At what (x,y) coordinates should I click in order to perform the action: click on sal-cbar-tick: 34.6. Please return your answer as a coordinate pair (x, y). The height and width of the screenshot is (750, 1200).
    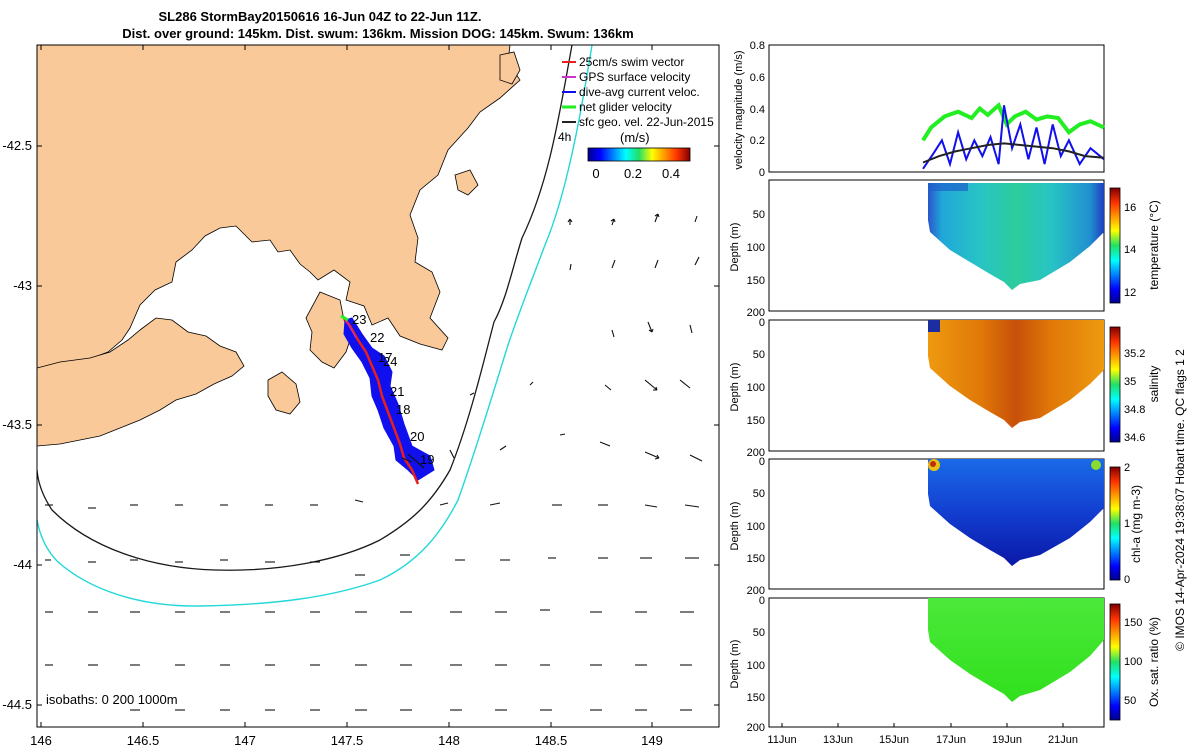
    Looking at the image, I should click on (1134, 438).